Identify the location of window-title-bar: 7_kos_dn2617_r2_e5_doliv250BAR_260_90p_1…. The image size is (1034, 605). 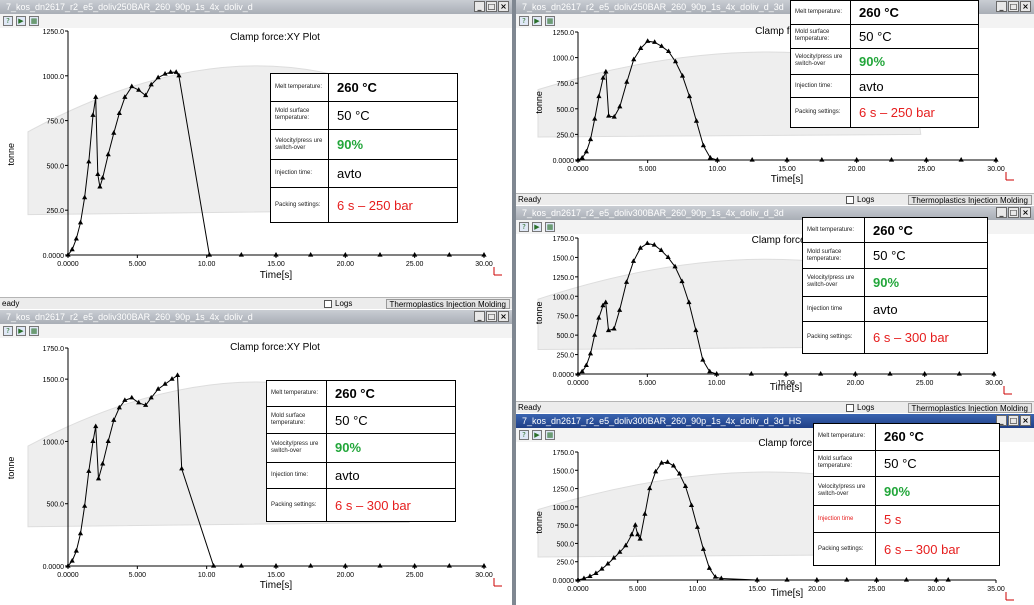
(256, 7).